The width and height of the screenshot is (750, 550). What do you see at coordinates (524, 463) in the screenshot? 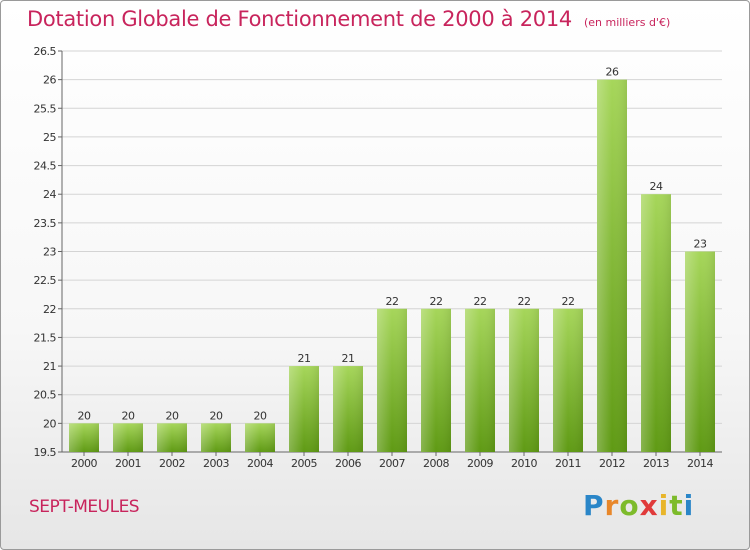
I see `x-tick-label: 2010` at bounding box center [524, 463].